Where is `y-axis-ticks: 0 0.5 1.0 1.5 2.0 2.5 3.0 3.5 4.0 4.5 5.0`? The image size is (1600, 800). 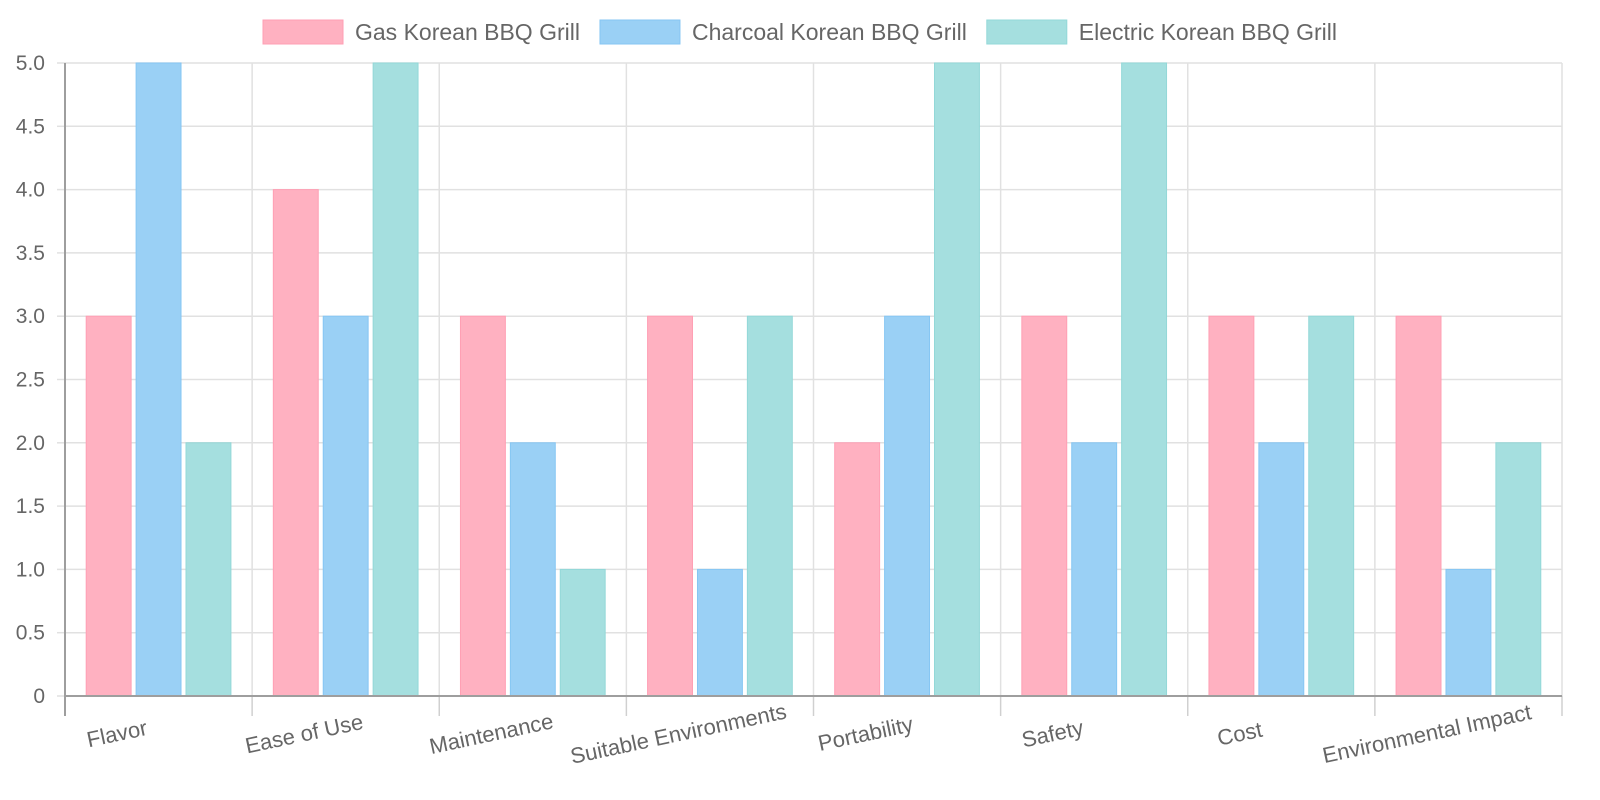
y-axis-ticks: 0 0.5 1.0 1.5 2.0 2.5 3.0 3.5 4.0 4.5 5.0 is located at coordinates (30, 380).